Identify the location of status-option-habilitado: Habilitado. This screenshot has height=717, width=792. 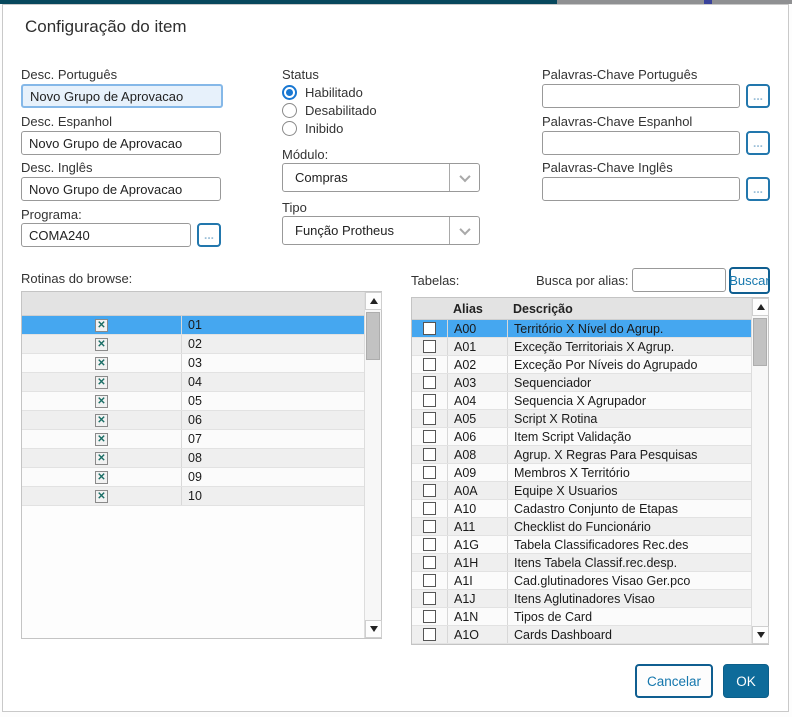
(322, 92).